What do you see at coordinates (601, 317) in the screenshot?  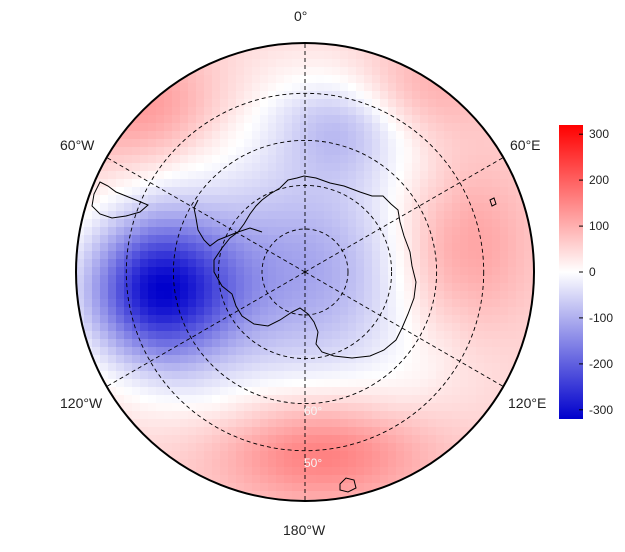 I see `colorbar-tick-label: -100` at bounding box center [601, 317].